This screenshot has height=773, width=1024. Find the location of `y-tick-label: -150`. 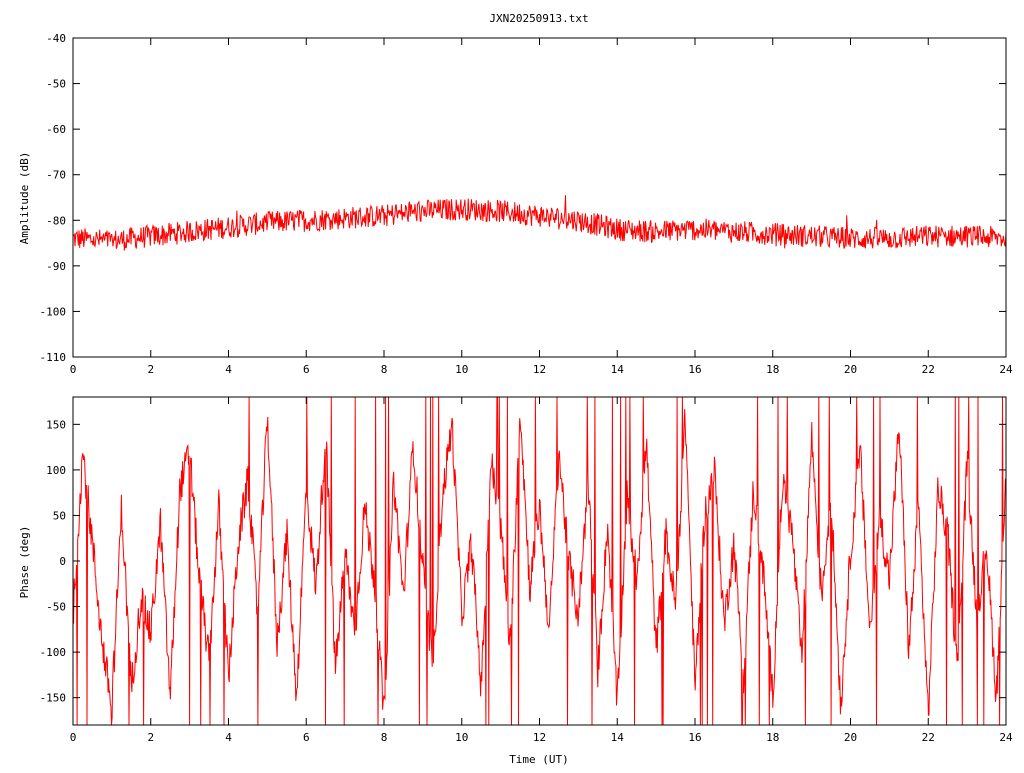

y-tick-label: -150 is located at coordinates (53, 698).